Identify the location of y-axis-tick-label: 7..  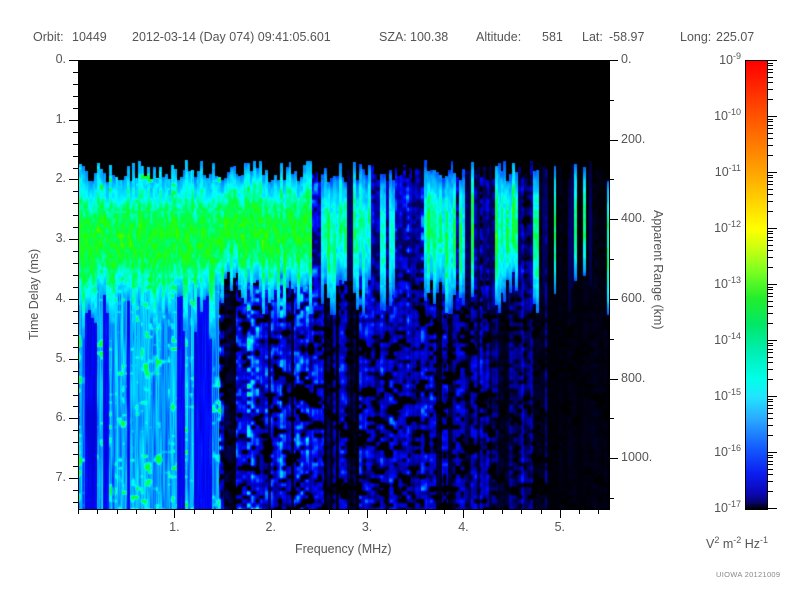
(60, 477).